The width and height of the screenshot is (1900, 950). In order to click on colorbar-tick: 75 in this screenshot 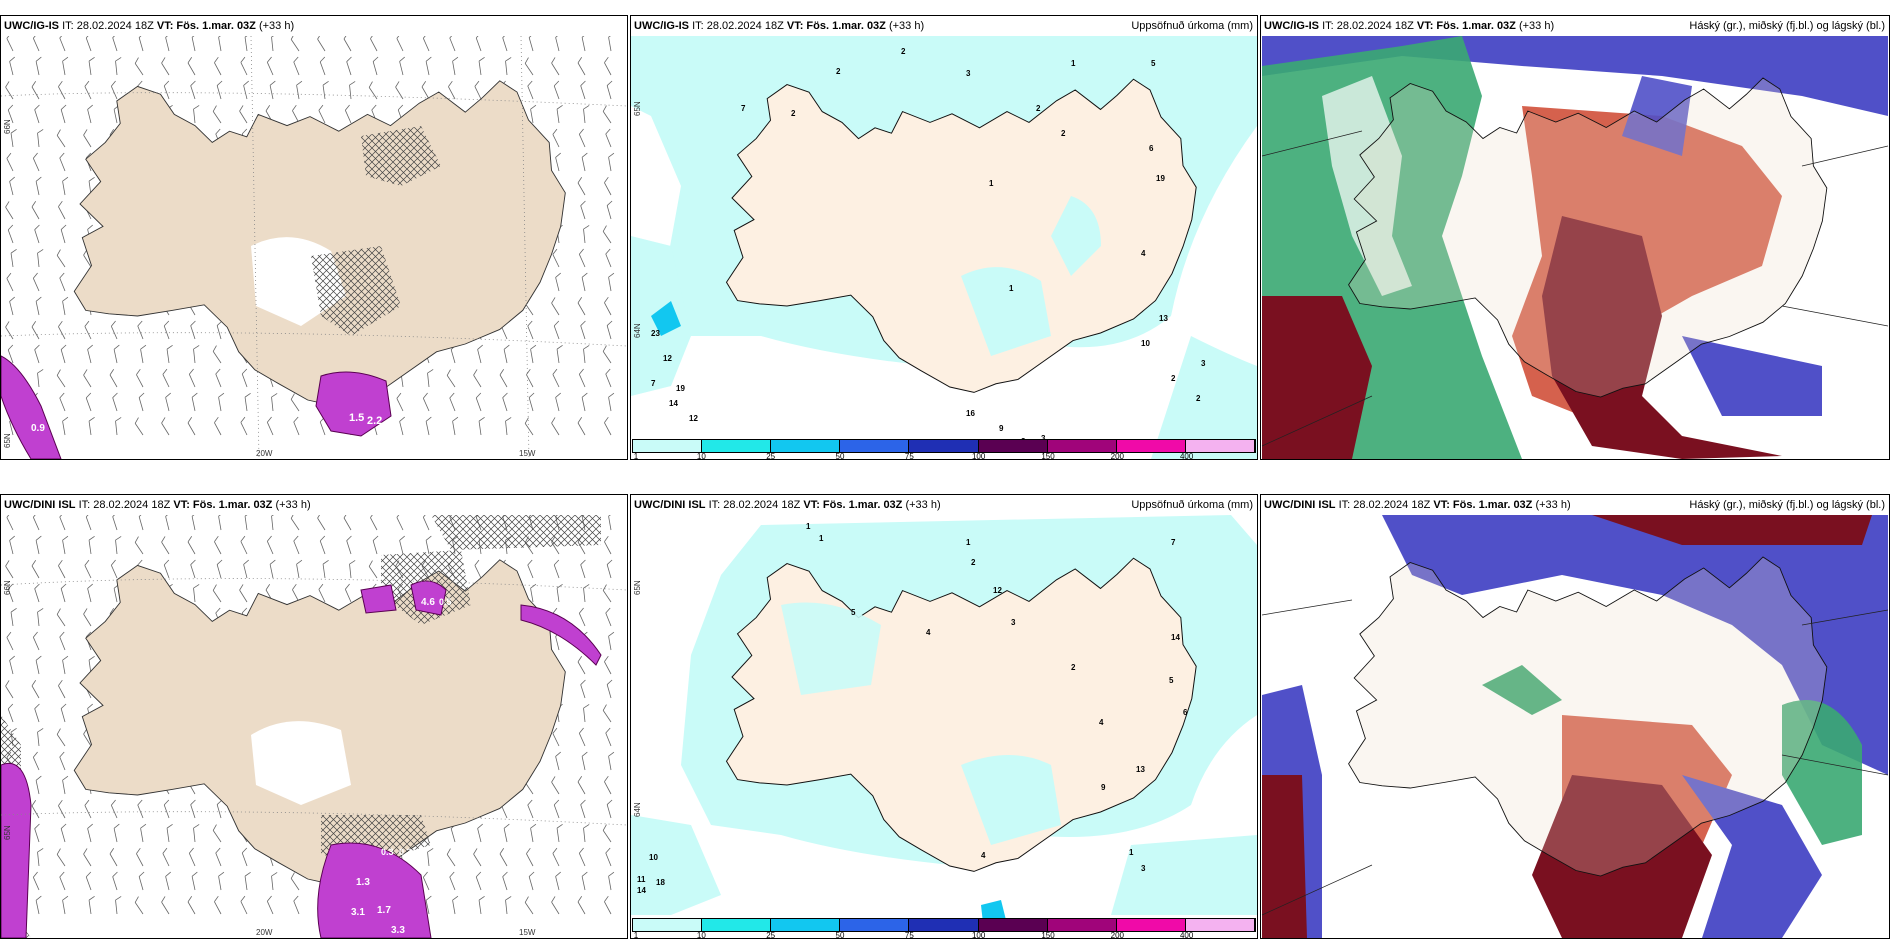, I will do `click(909, 456)`.